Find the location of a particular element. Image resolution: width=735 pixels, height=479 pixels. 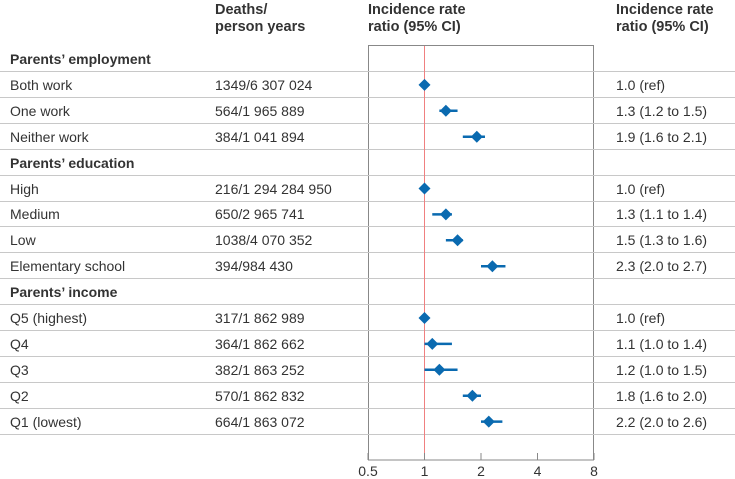

irr-value: 1.3 (1.2 to 1.5) is located at coordinates (662, 110).